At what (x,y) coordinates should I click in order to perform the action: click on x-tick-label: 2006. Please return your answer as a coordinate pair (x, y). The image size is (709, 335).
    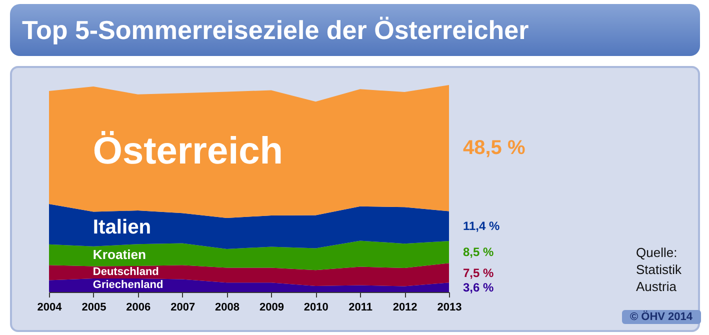
    Looking at the image, I should click on (138, 308).